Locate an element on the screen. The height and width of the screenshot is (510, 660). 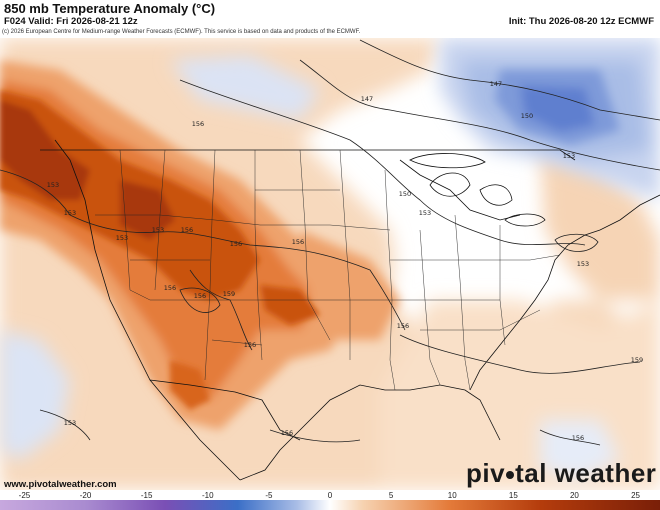
pivotal-weather-logo: piv tal weather is located at coordinates (561, 473).